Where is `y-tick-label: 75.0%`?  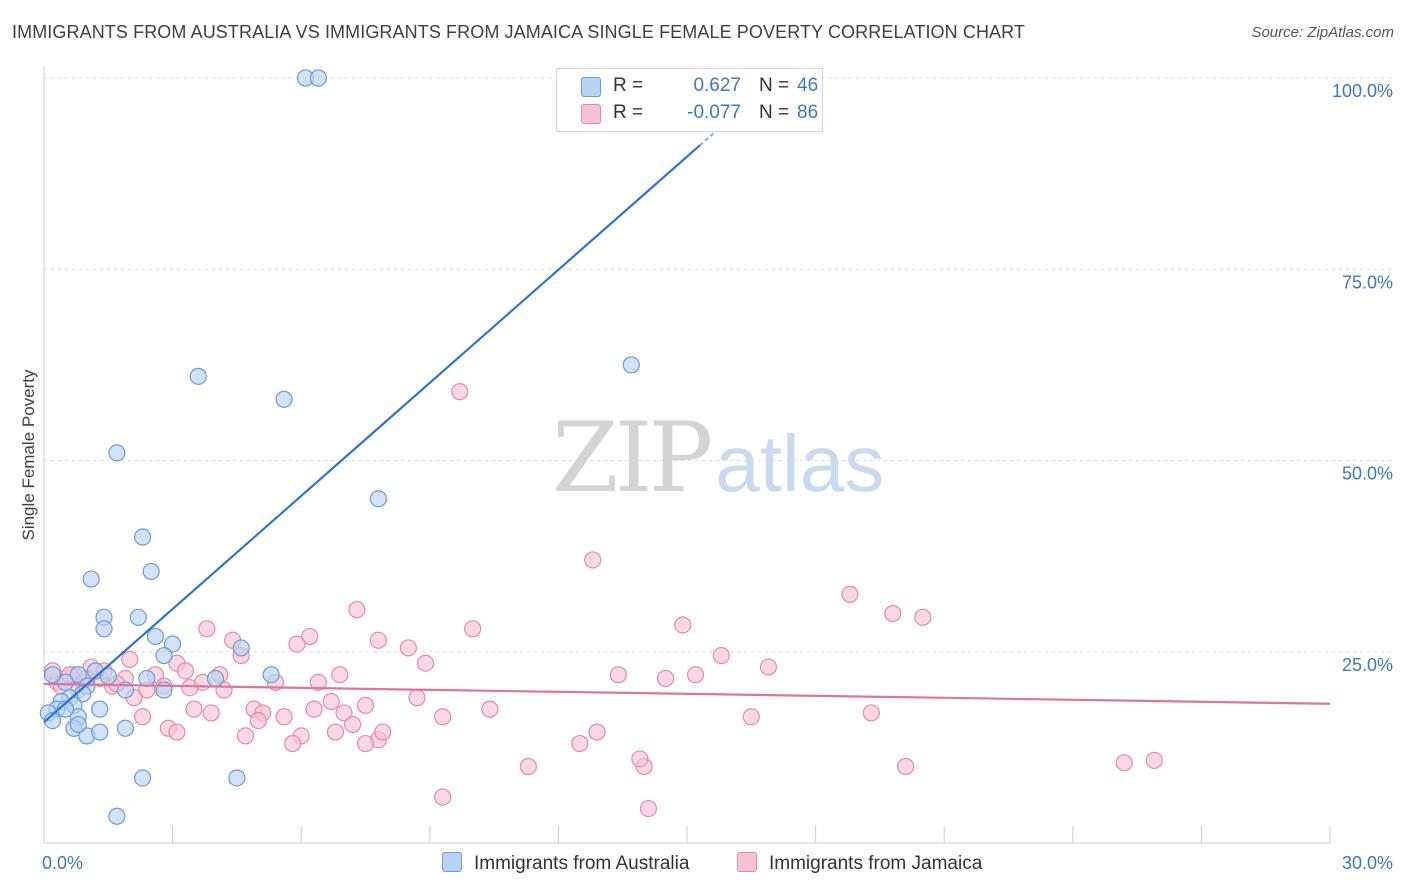 y-tick-label: 75.0% is located at coordinates (1367, 282).